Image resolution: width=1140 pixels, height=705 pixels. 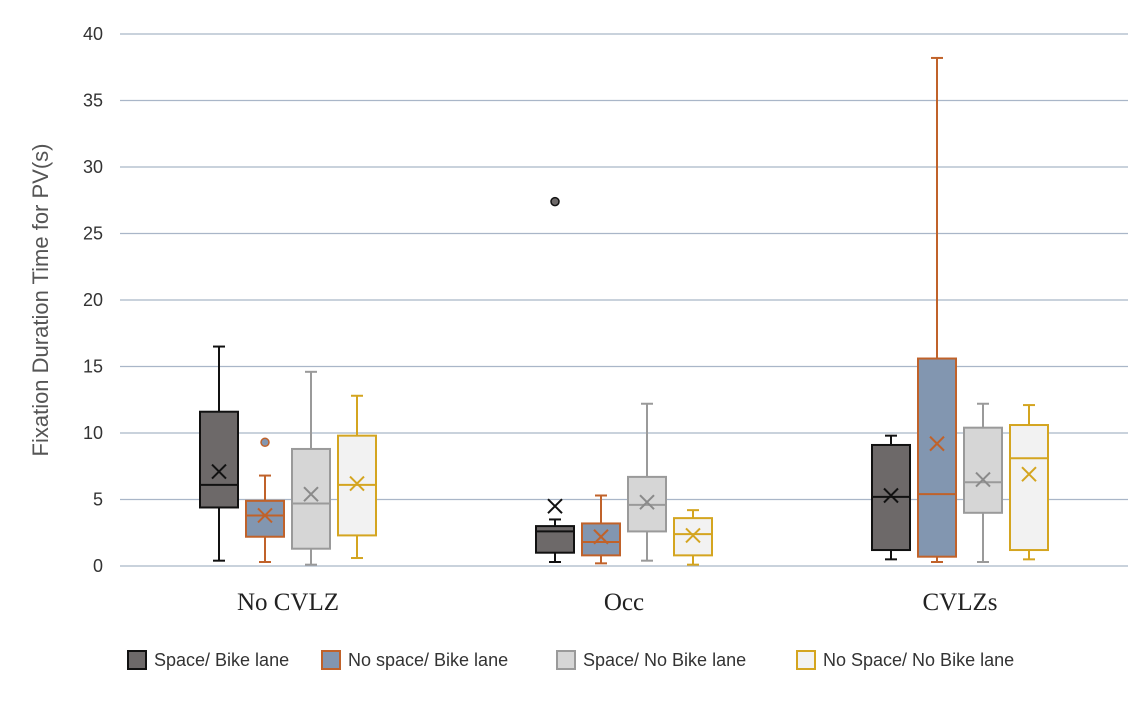 I want to click on y-tick-label: 25, so click(x=93, y=234).